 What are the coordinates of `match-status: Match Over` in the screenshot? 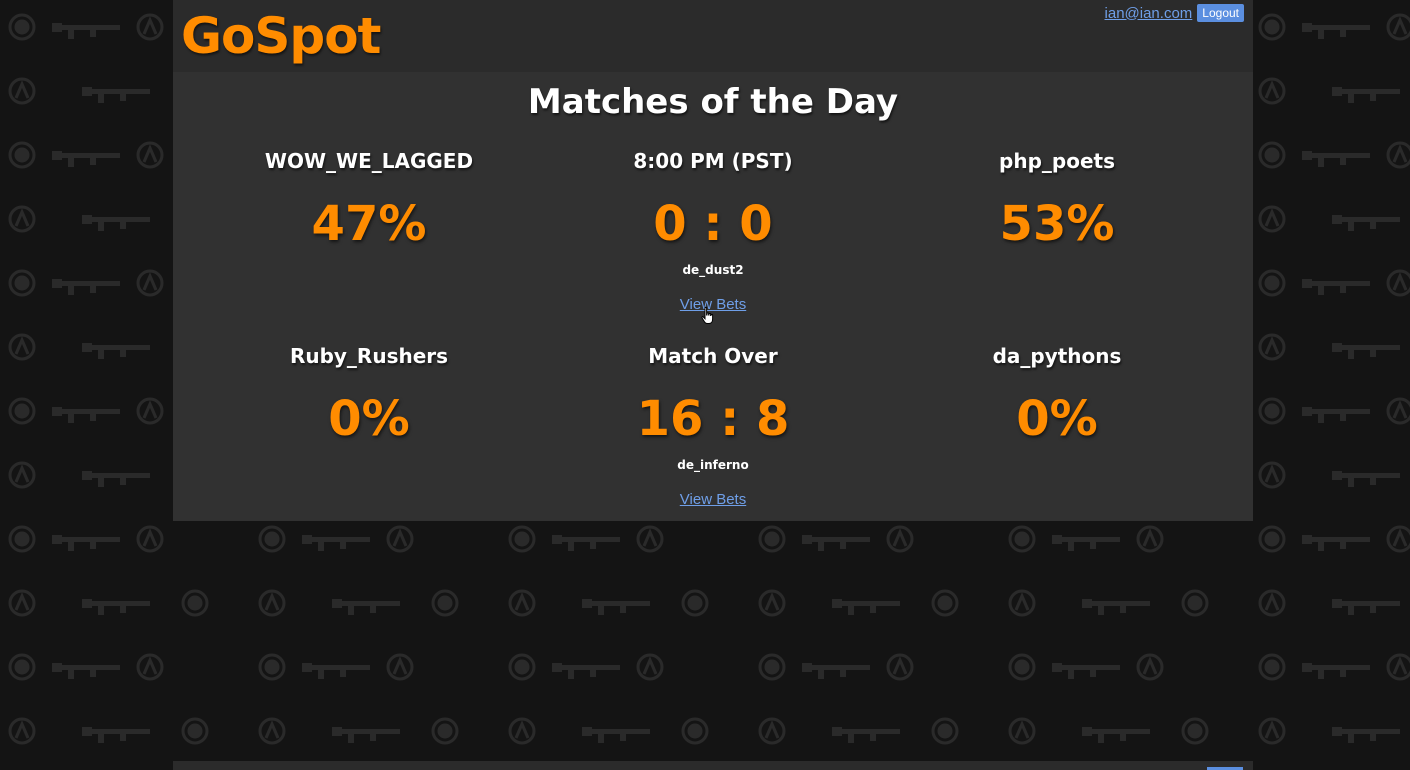 It's located at (713, 356).